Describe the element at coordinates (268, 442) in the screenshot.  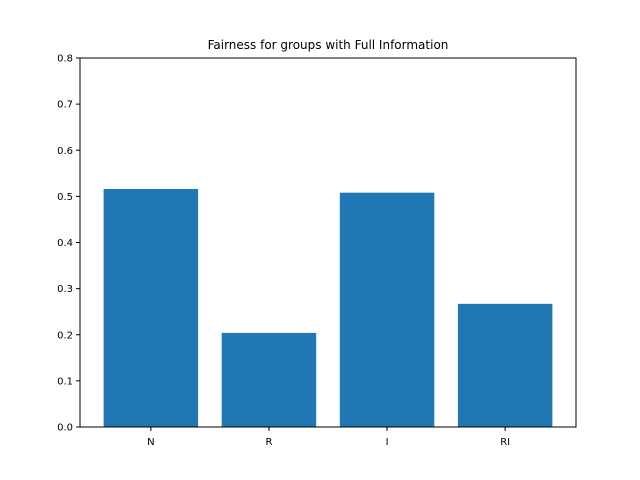
I see `x-tick-label: R` at that location.